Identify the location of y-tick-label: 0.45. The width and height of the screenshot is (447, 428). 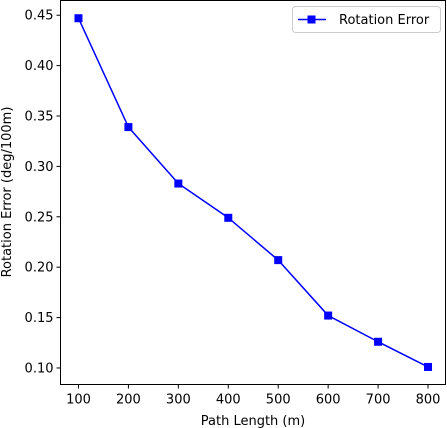
(39, 16).